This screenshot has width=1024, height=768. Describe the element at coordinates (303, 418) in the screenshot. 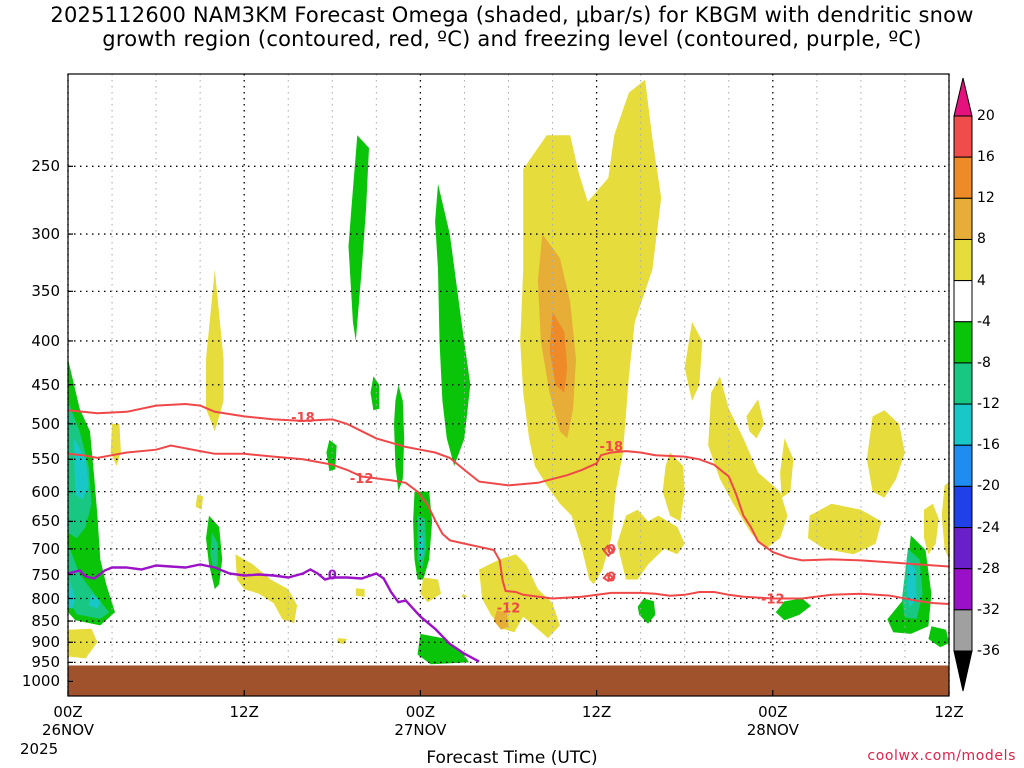

I see `dgz-contour-label-0: -18` at that location.